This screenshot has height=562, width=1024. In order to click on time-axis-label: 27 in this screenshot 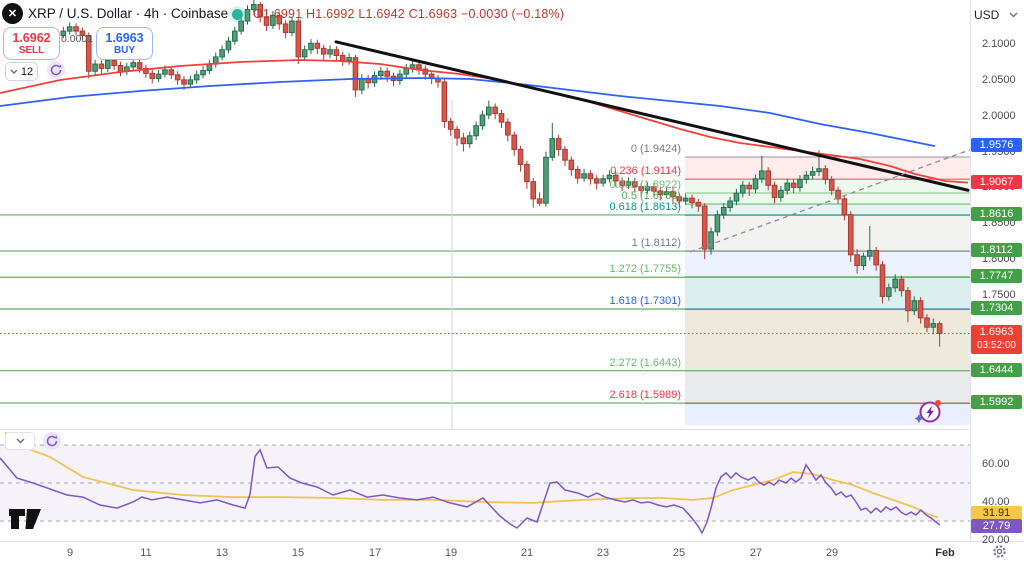, I will do `click(756, 553)`.